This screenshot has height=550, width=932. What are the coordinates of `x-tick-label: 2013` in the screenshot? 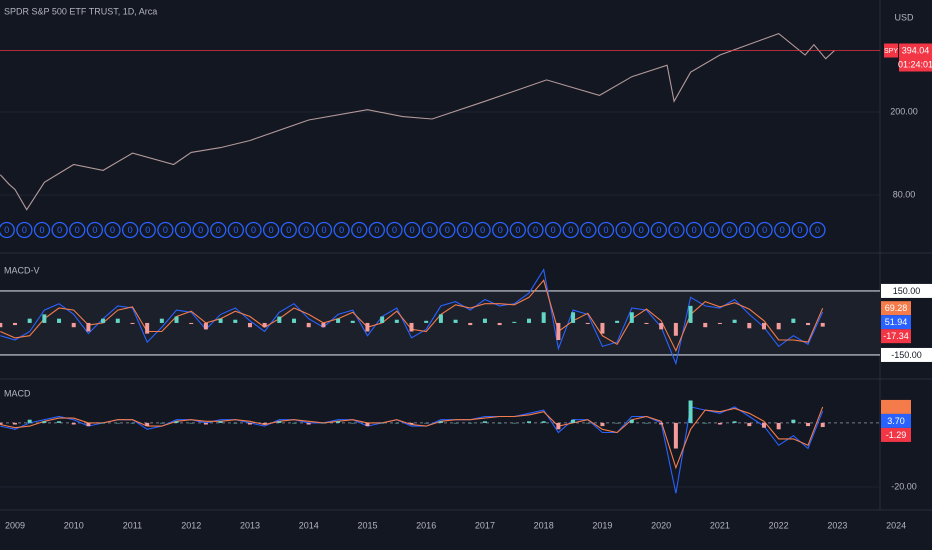 It's located at (250, 525).